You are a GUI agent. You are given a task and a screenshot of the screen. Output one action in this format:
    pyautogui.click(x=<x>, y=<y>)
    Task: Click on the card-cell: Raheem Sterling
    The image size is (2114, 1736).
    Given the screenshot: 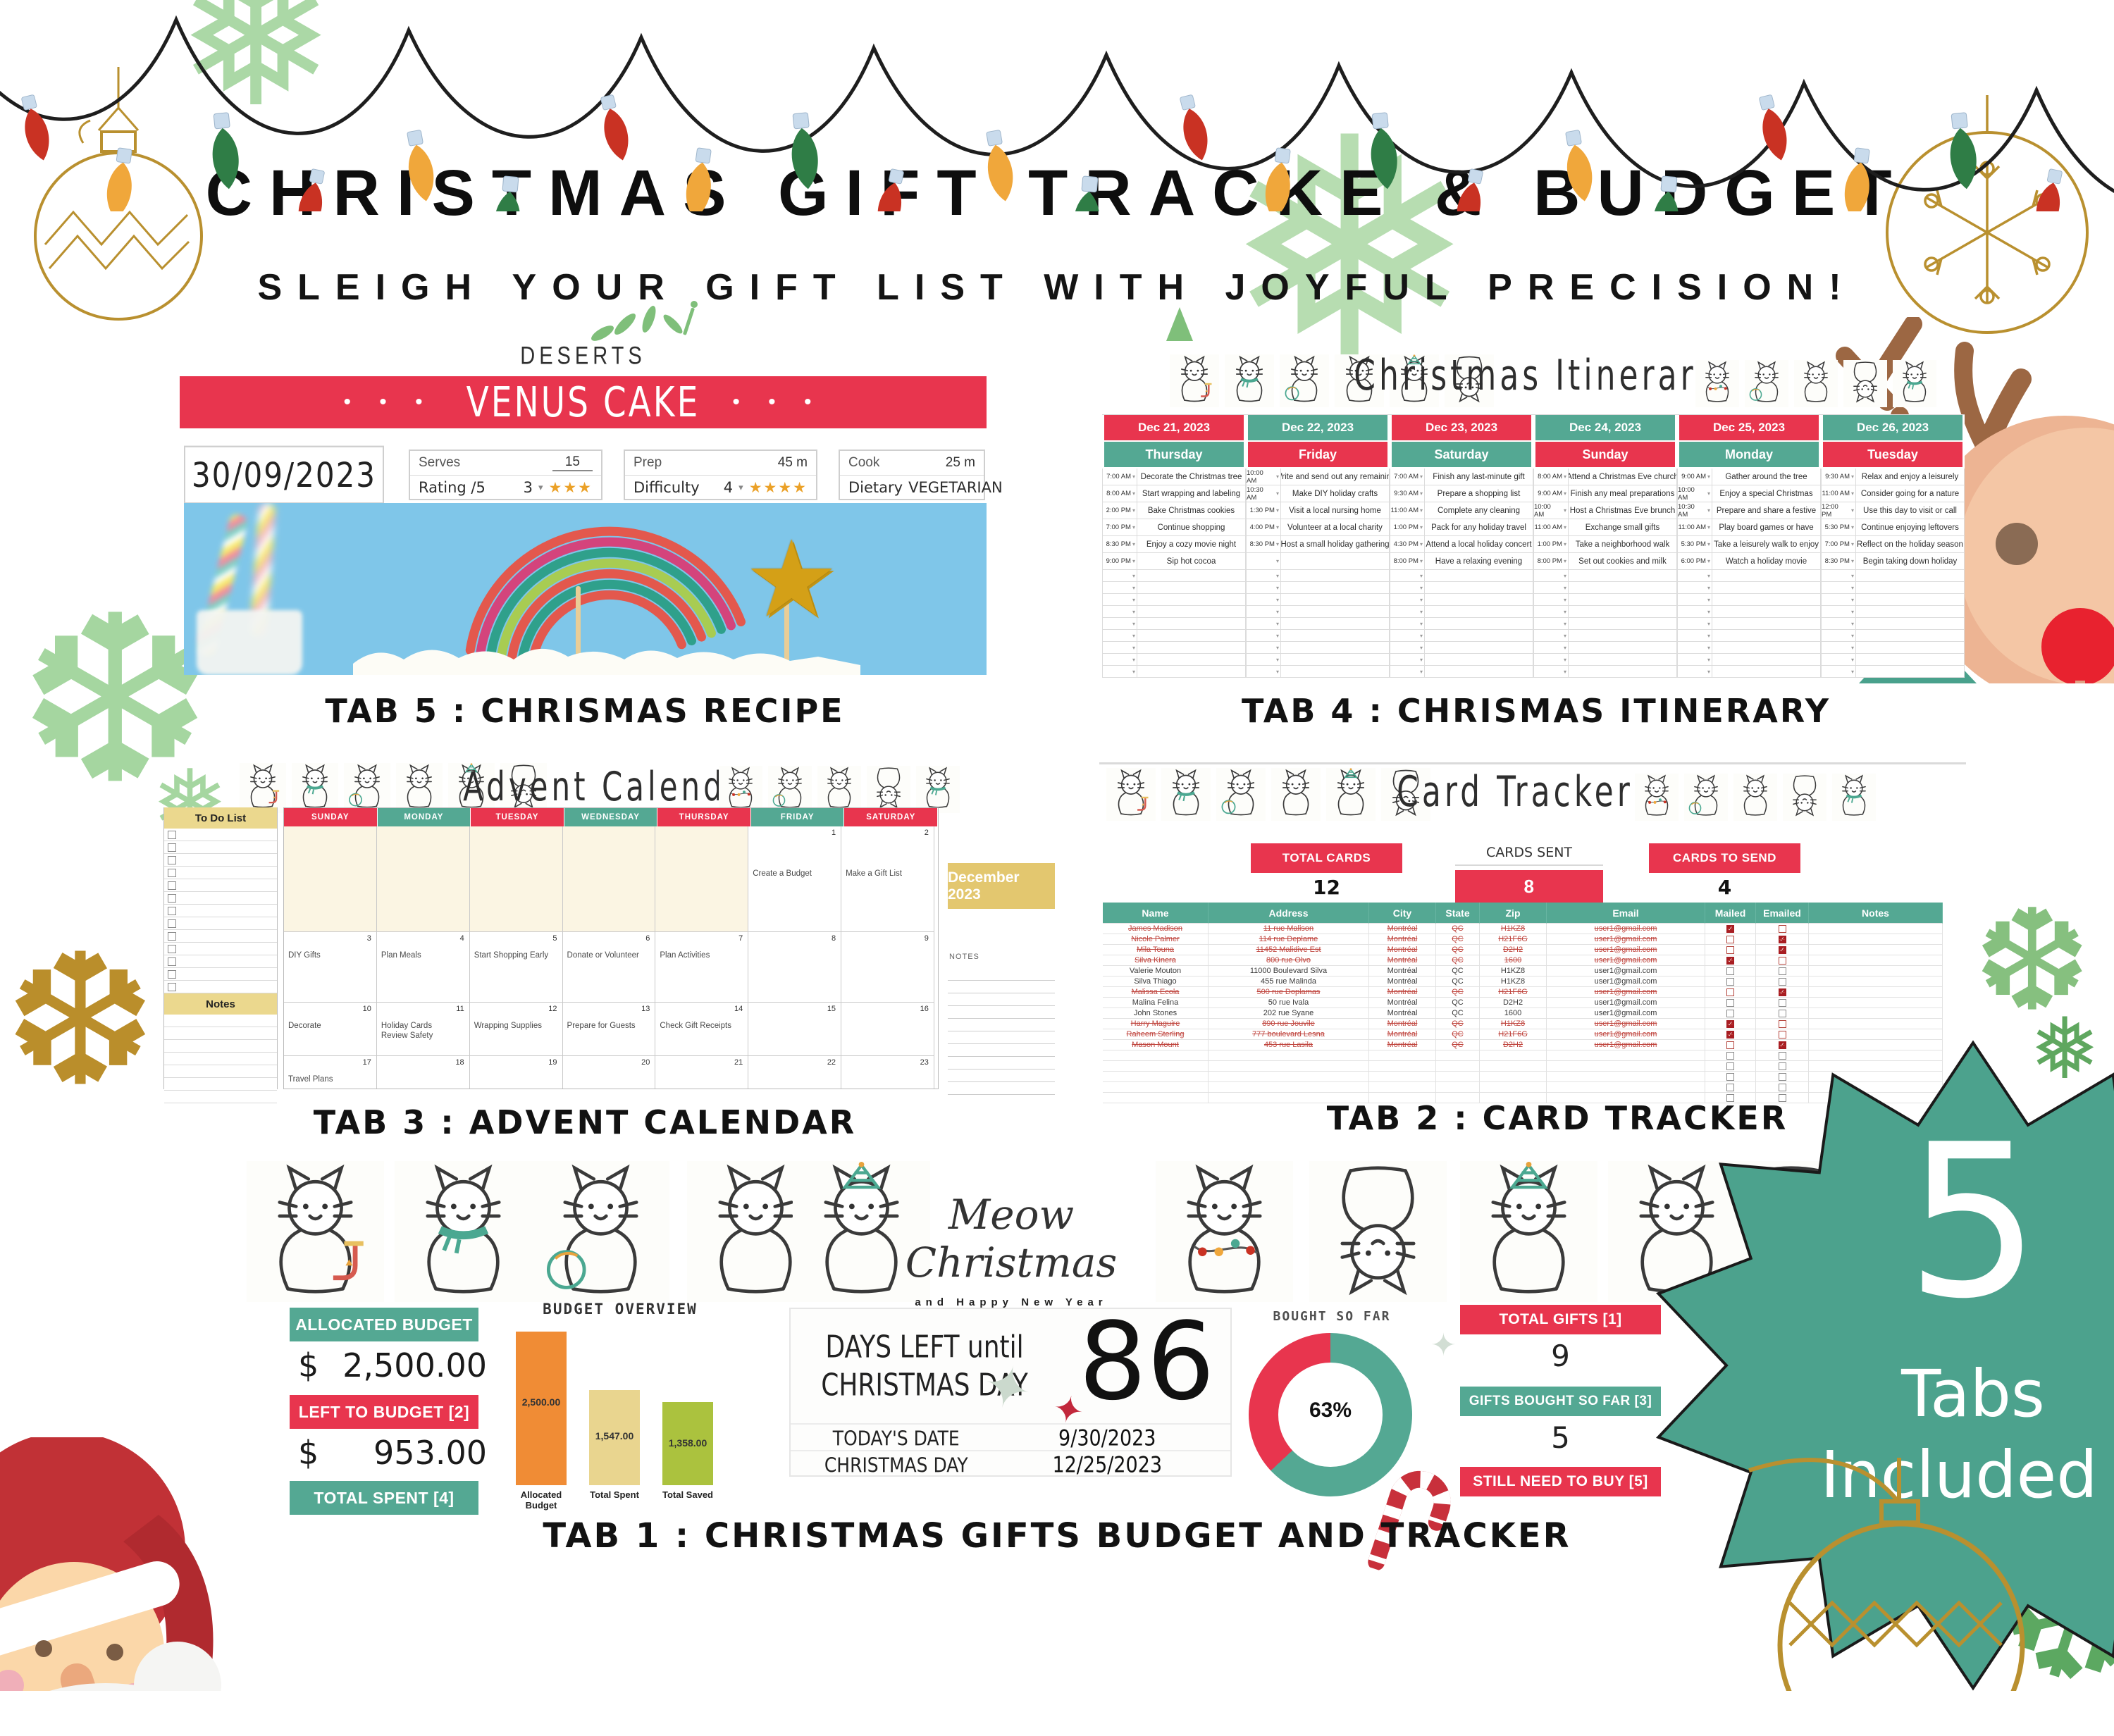 What is the action you would take?
    pyautogui.click(x=1156, y=1035)
    